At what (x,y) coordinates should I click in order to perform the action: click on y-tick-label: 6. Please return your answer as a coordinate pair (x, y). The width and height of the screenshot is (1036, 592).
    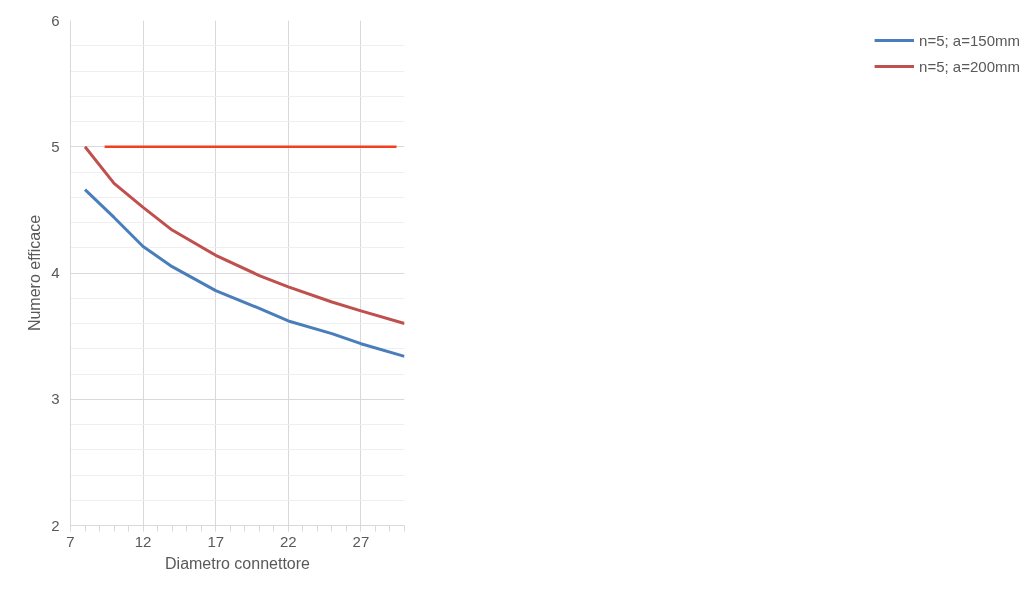
    Looking at the image, I should click on (55, 20).